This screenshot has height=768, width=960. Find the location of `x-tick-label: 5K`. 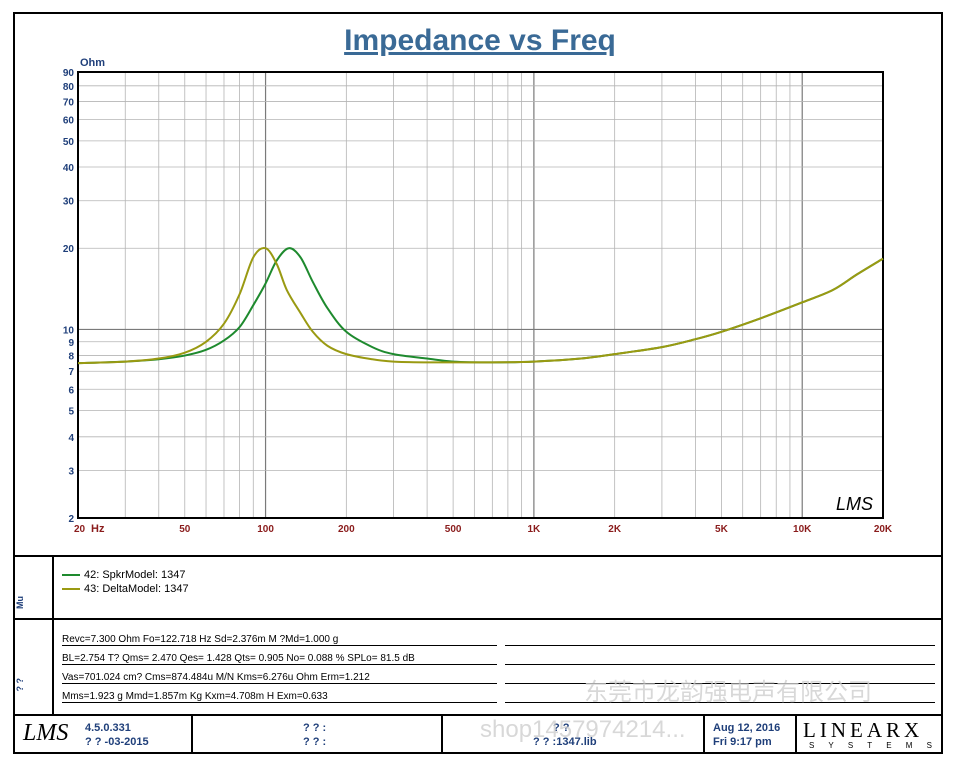

x-tick-label: 5K is located at coordinates (722, 529).